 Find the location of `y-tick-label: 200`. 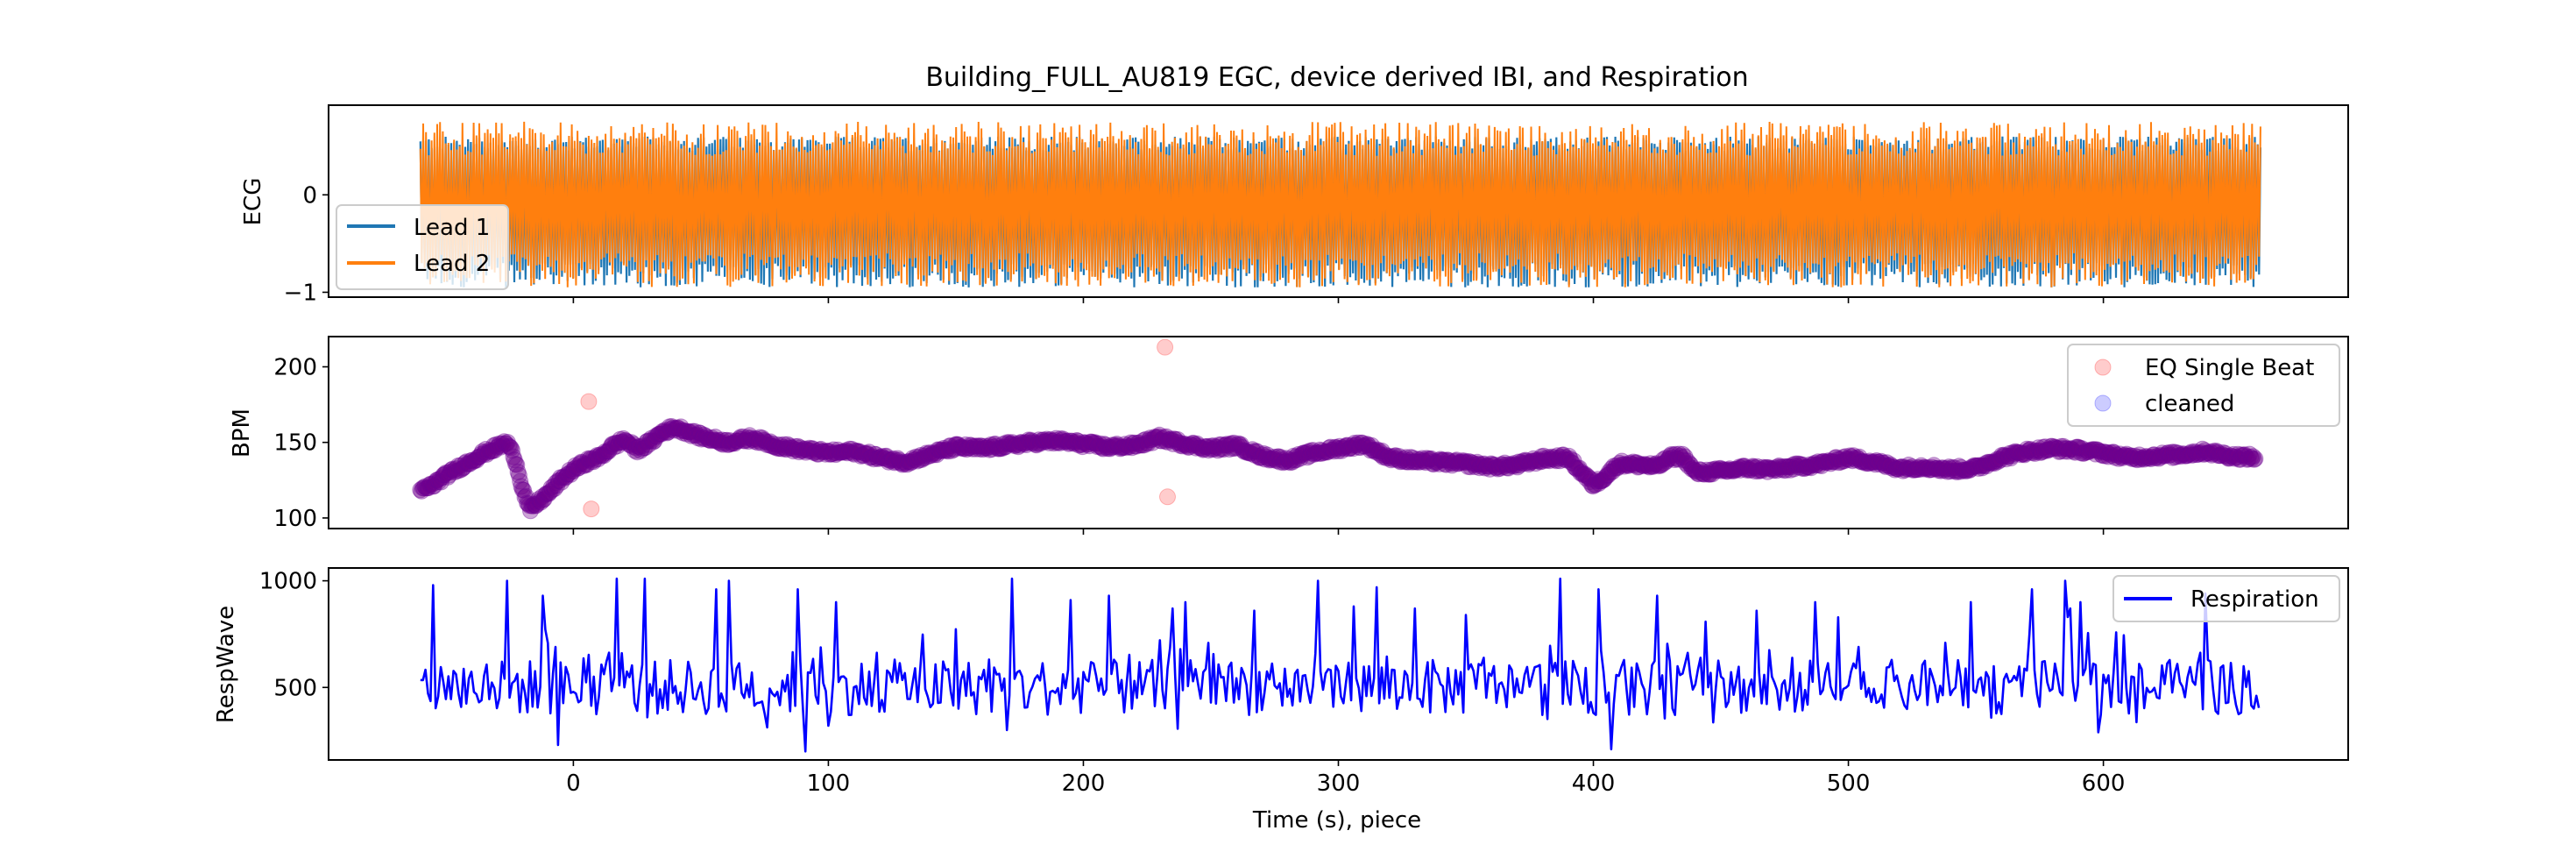

y-tick-label: 200 is located at coordinates (295, 367).